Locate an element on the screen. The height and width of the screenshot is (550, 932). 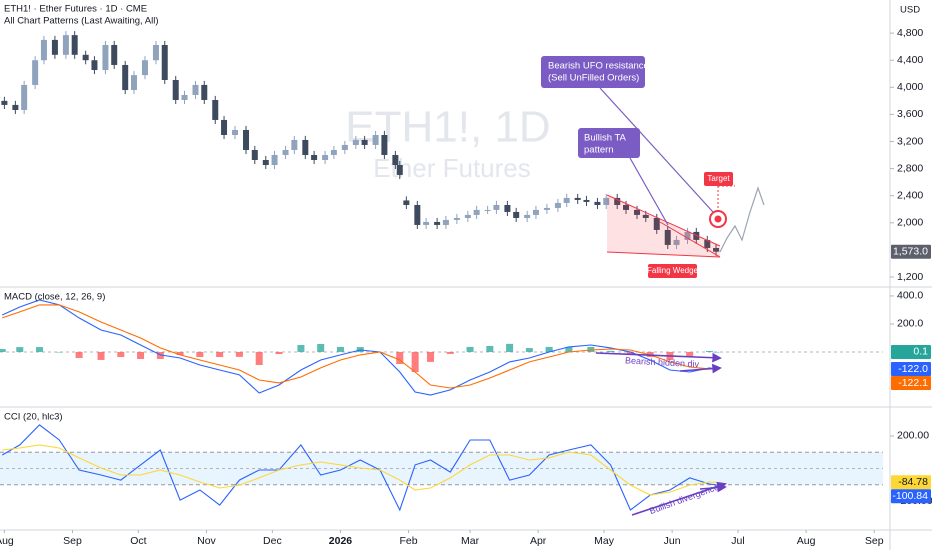
value-badge-label: 1,573.0 is located at coordinates (910, 251).